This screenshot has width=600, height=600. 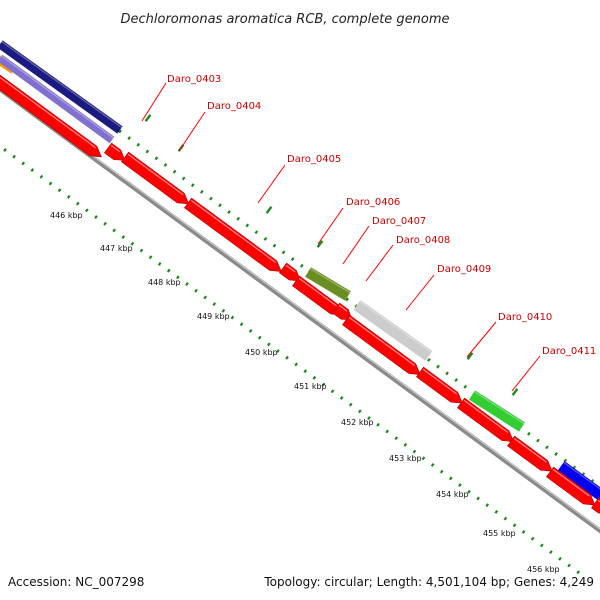 I want to click on gene-label: Daro_0404, so click(x=234, y=106).